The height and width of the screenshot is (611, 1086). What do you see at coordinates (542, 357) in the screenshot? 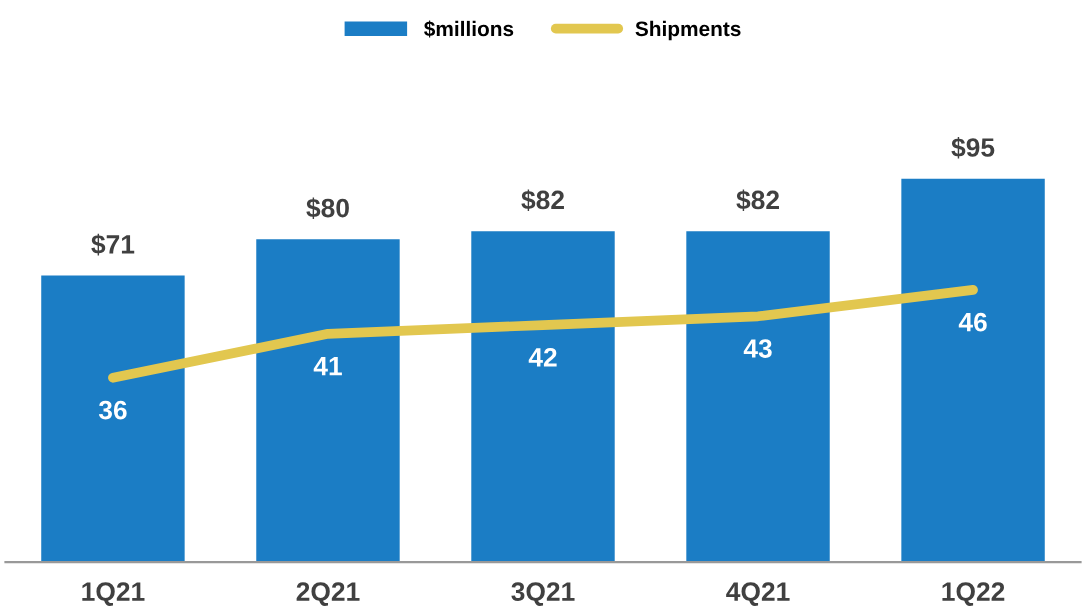
I see `data-label: 42` at bounding box center [542, 357].